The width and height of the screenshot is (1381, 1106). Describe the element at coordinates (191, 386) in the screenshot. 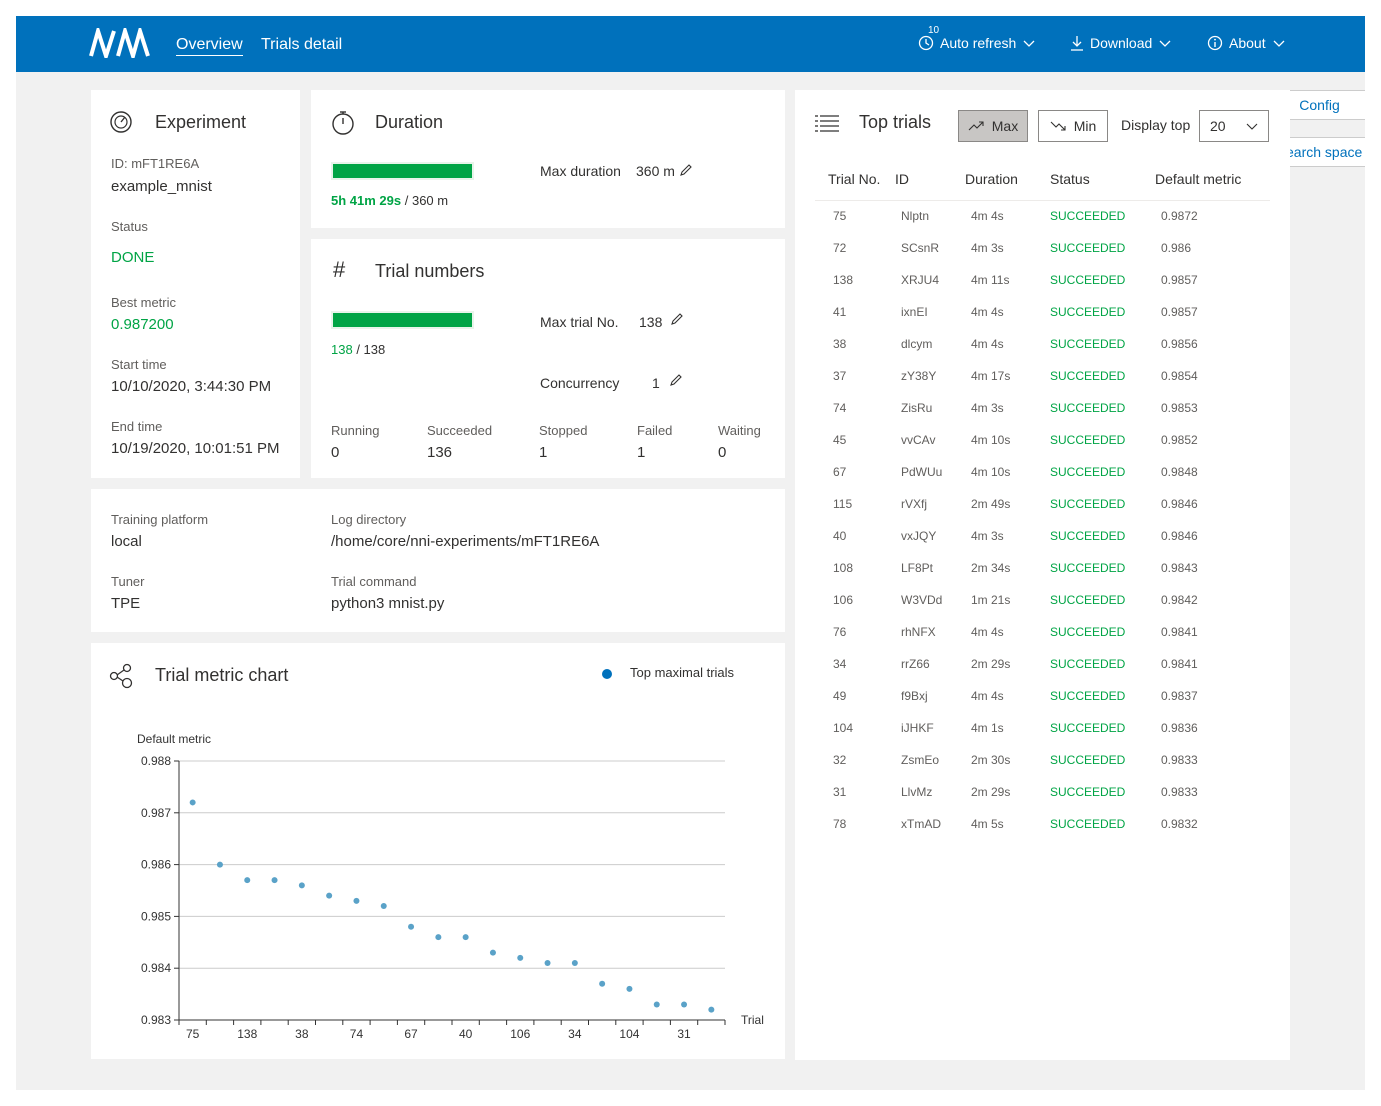

I see `start-time-value: 10/10/2020, 3:44:30 PM` at that location.